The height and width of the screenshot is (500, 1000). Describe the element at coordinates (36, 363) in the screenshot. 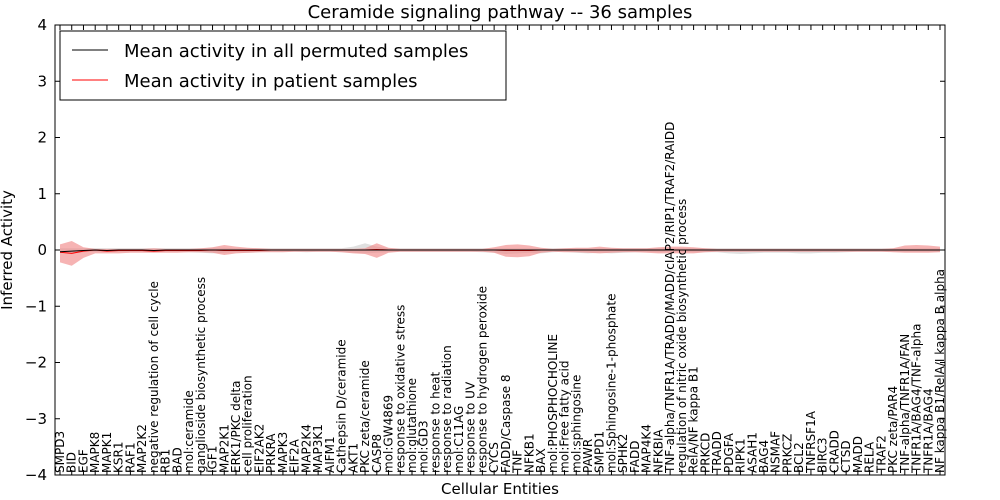

I see `y-tick-label: −2` at that location.